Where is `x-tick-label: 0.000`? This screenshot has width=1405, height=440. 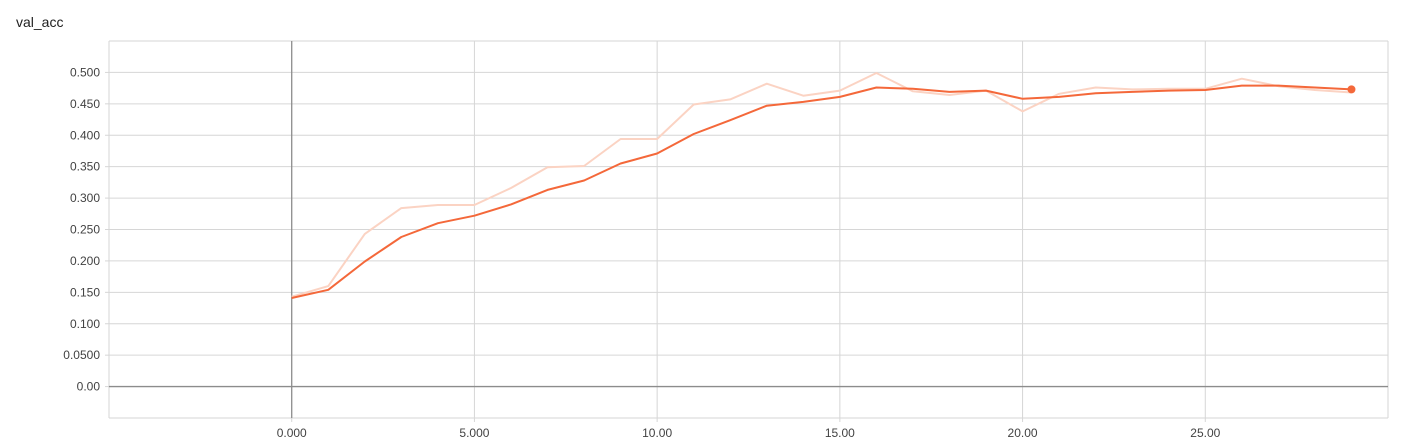 x-tick-label: 0.000 is located at coordinates (292, 433).